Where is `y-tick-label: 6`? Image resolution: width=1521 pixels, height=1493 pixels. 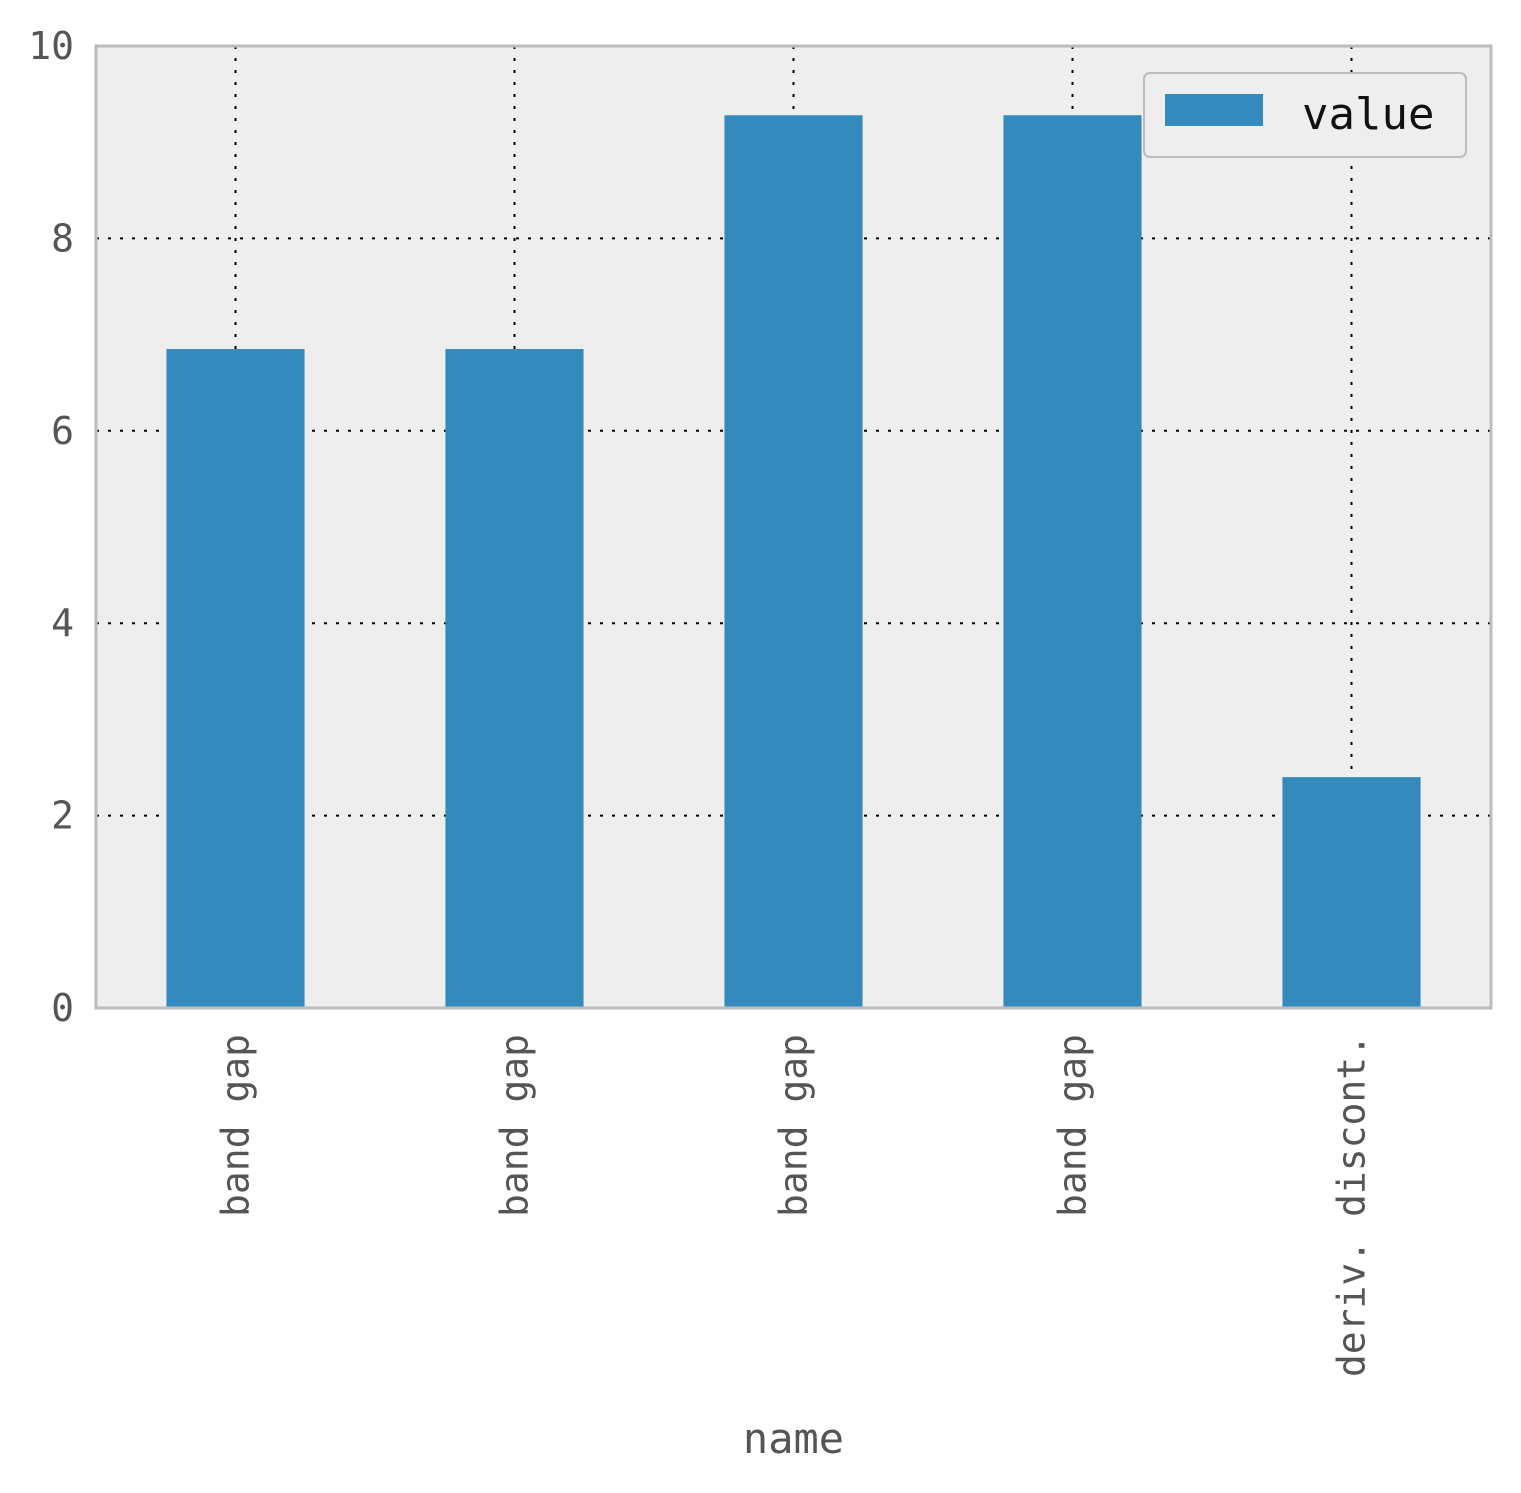
y-tick-label: 6 is located at coordinates (62, 431).